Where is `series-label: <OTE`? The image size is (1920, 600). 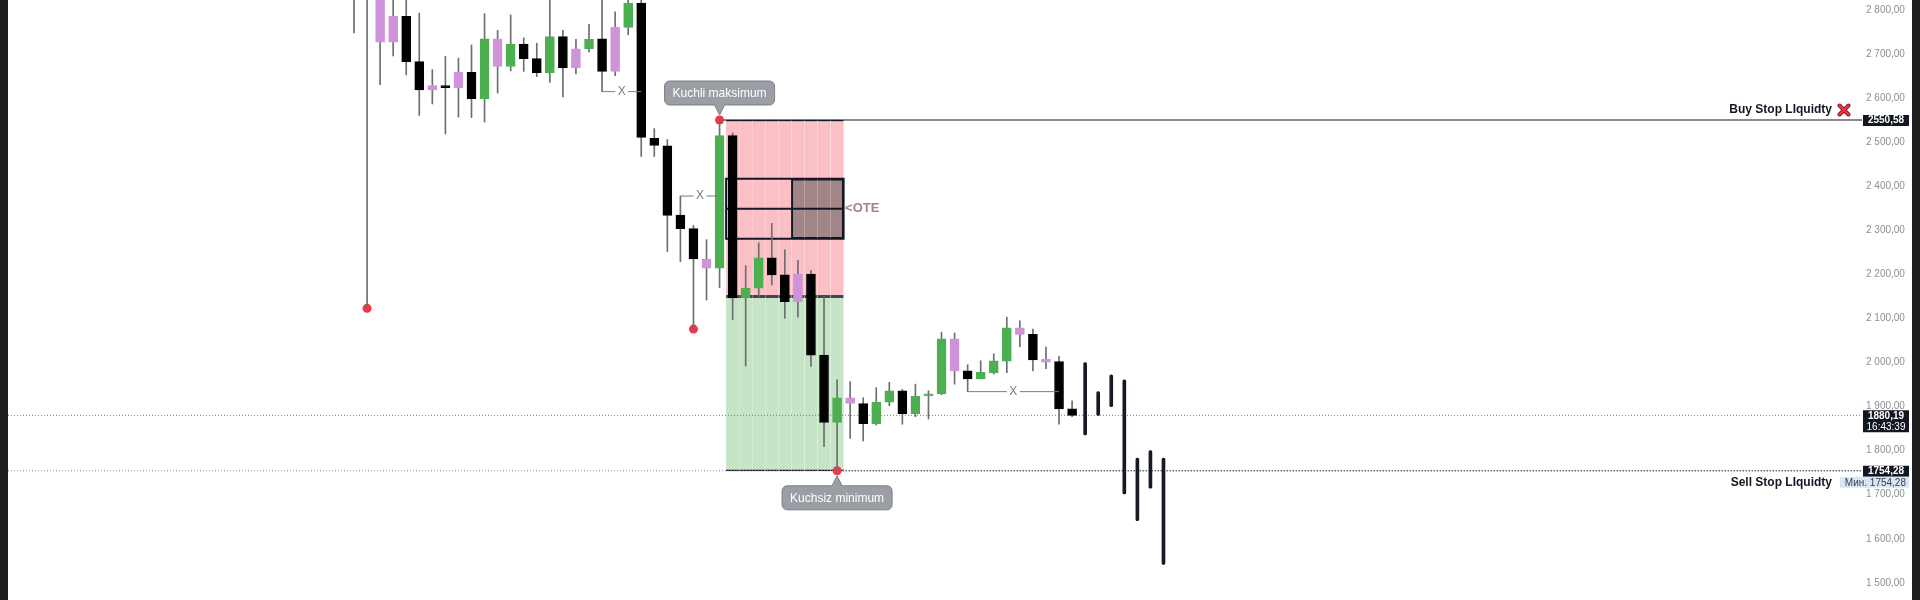 series-label: <OTE is located at coordinates (862, 208).